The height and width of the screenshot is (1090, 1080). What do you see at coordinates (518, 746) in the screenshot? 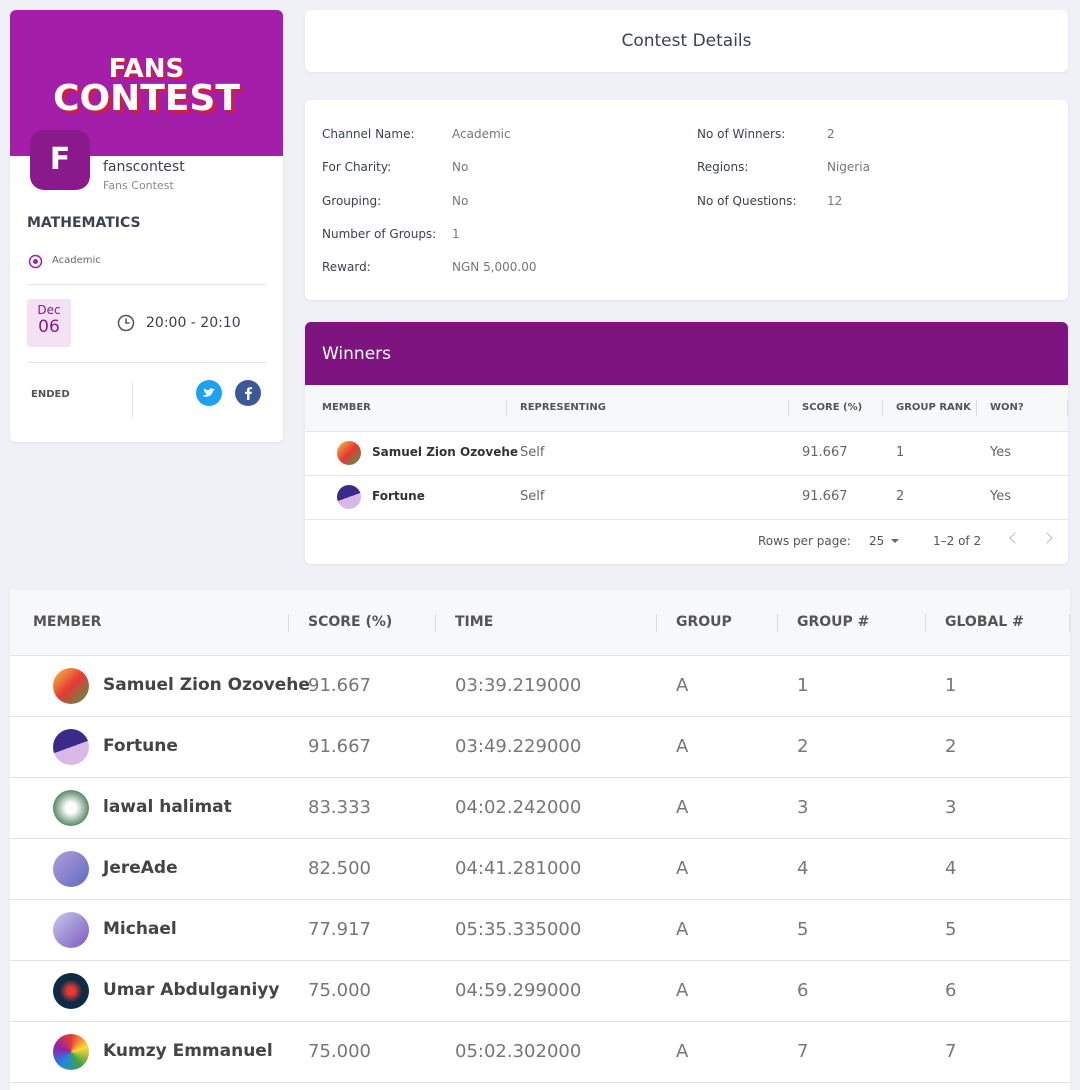
I see `table-cell: 03:49.229000` at bounding box center [518, 746].